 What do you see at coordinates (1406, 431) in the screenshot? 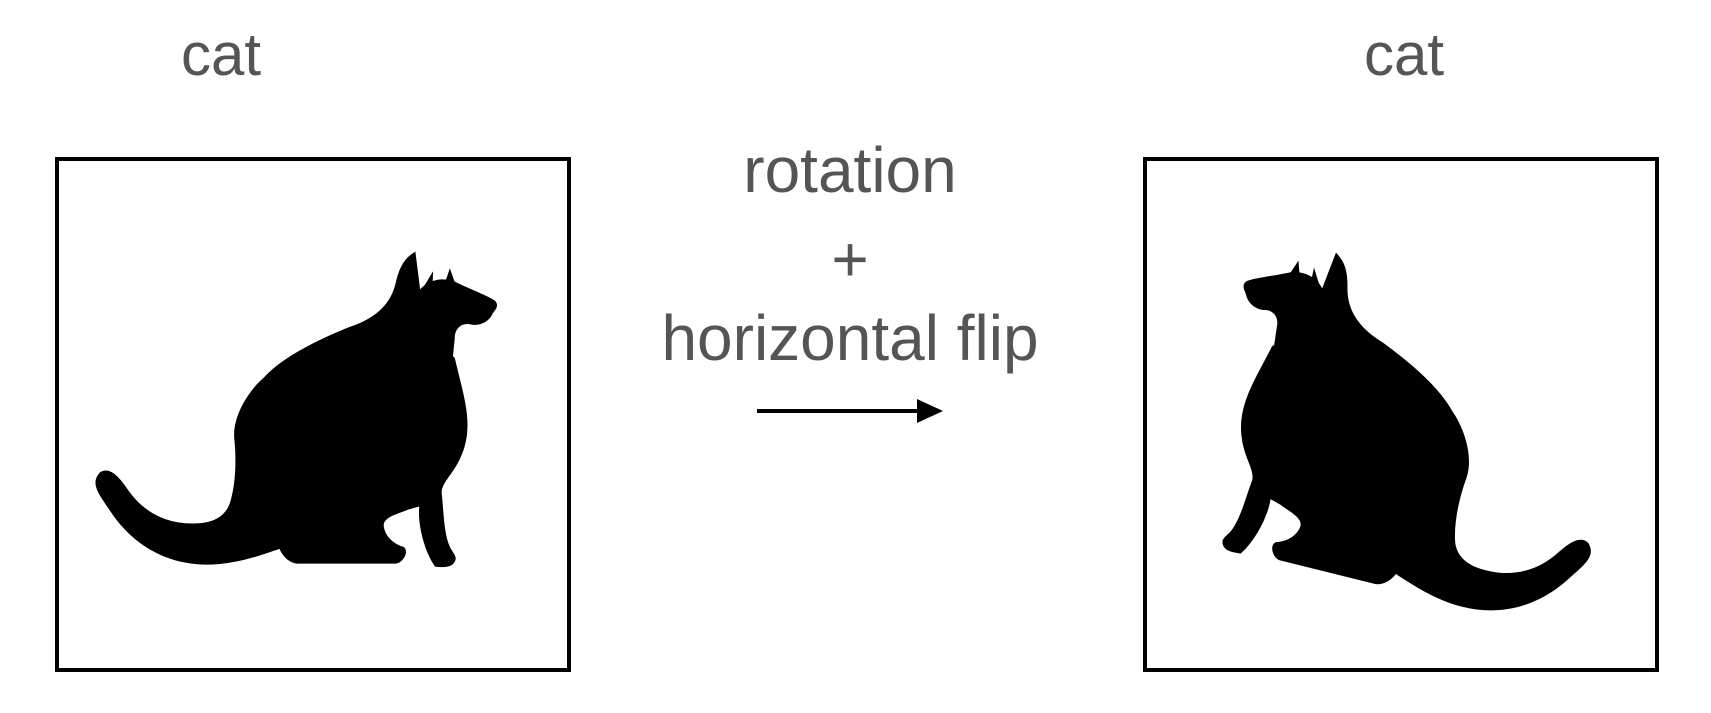
I see `cat-silhouette-transformed-icon` at bounding box center [1406, 431].